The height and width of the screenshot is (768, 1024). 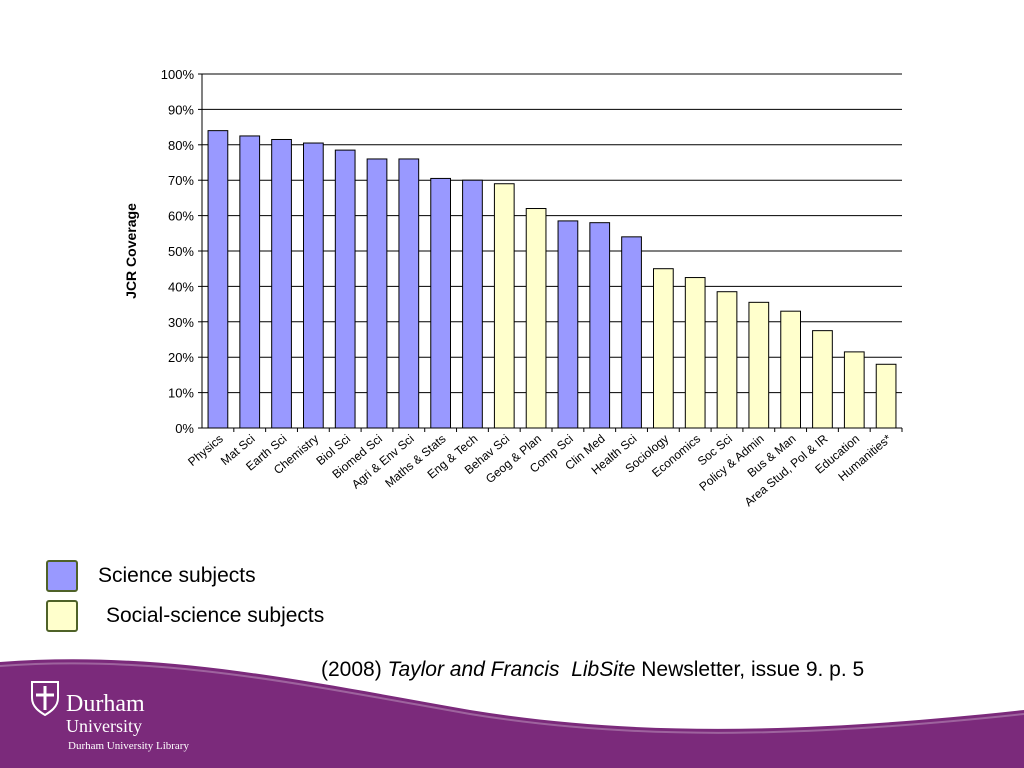 What do you see at coordinates (181, 322) in the screenshot?
I see `y-tick-label: 30%` at bounding box center [181, 322].